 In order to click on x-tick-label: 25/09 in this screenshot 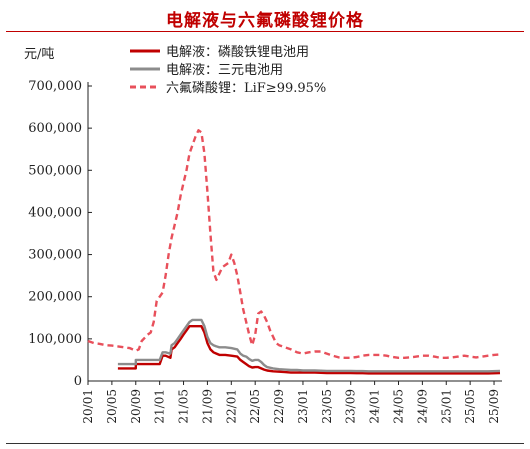, I will do `click(494, 406)`.